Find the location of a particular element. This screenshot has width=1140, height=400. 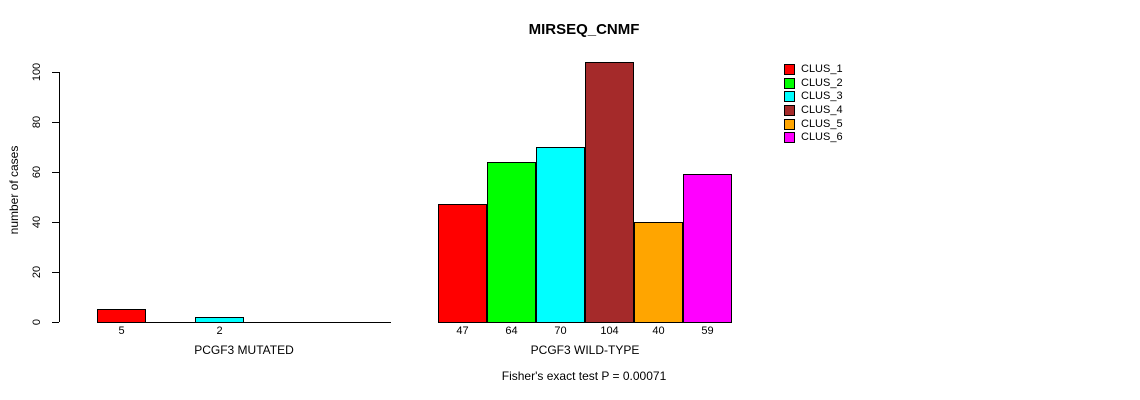

legend-item: CLUS_1 is located at coordinates (813, 70).